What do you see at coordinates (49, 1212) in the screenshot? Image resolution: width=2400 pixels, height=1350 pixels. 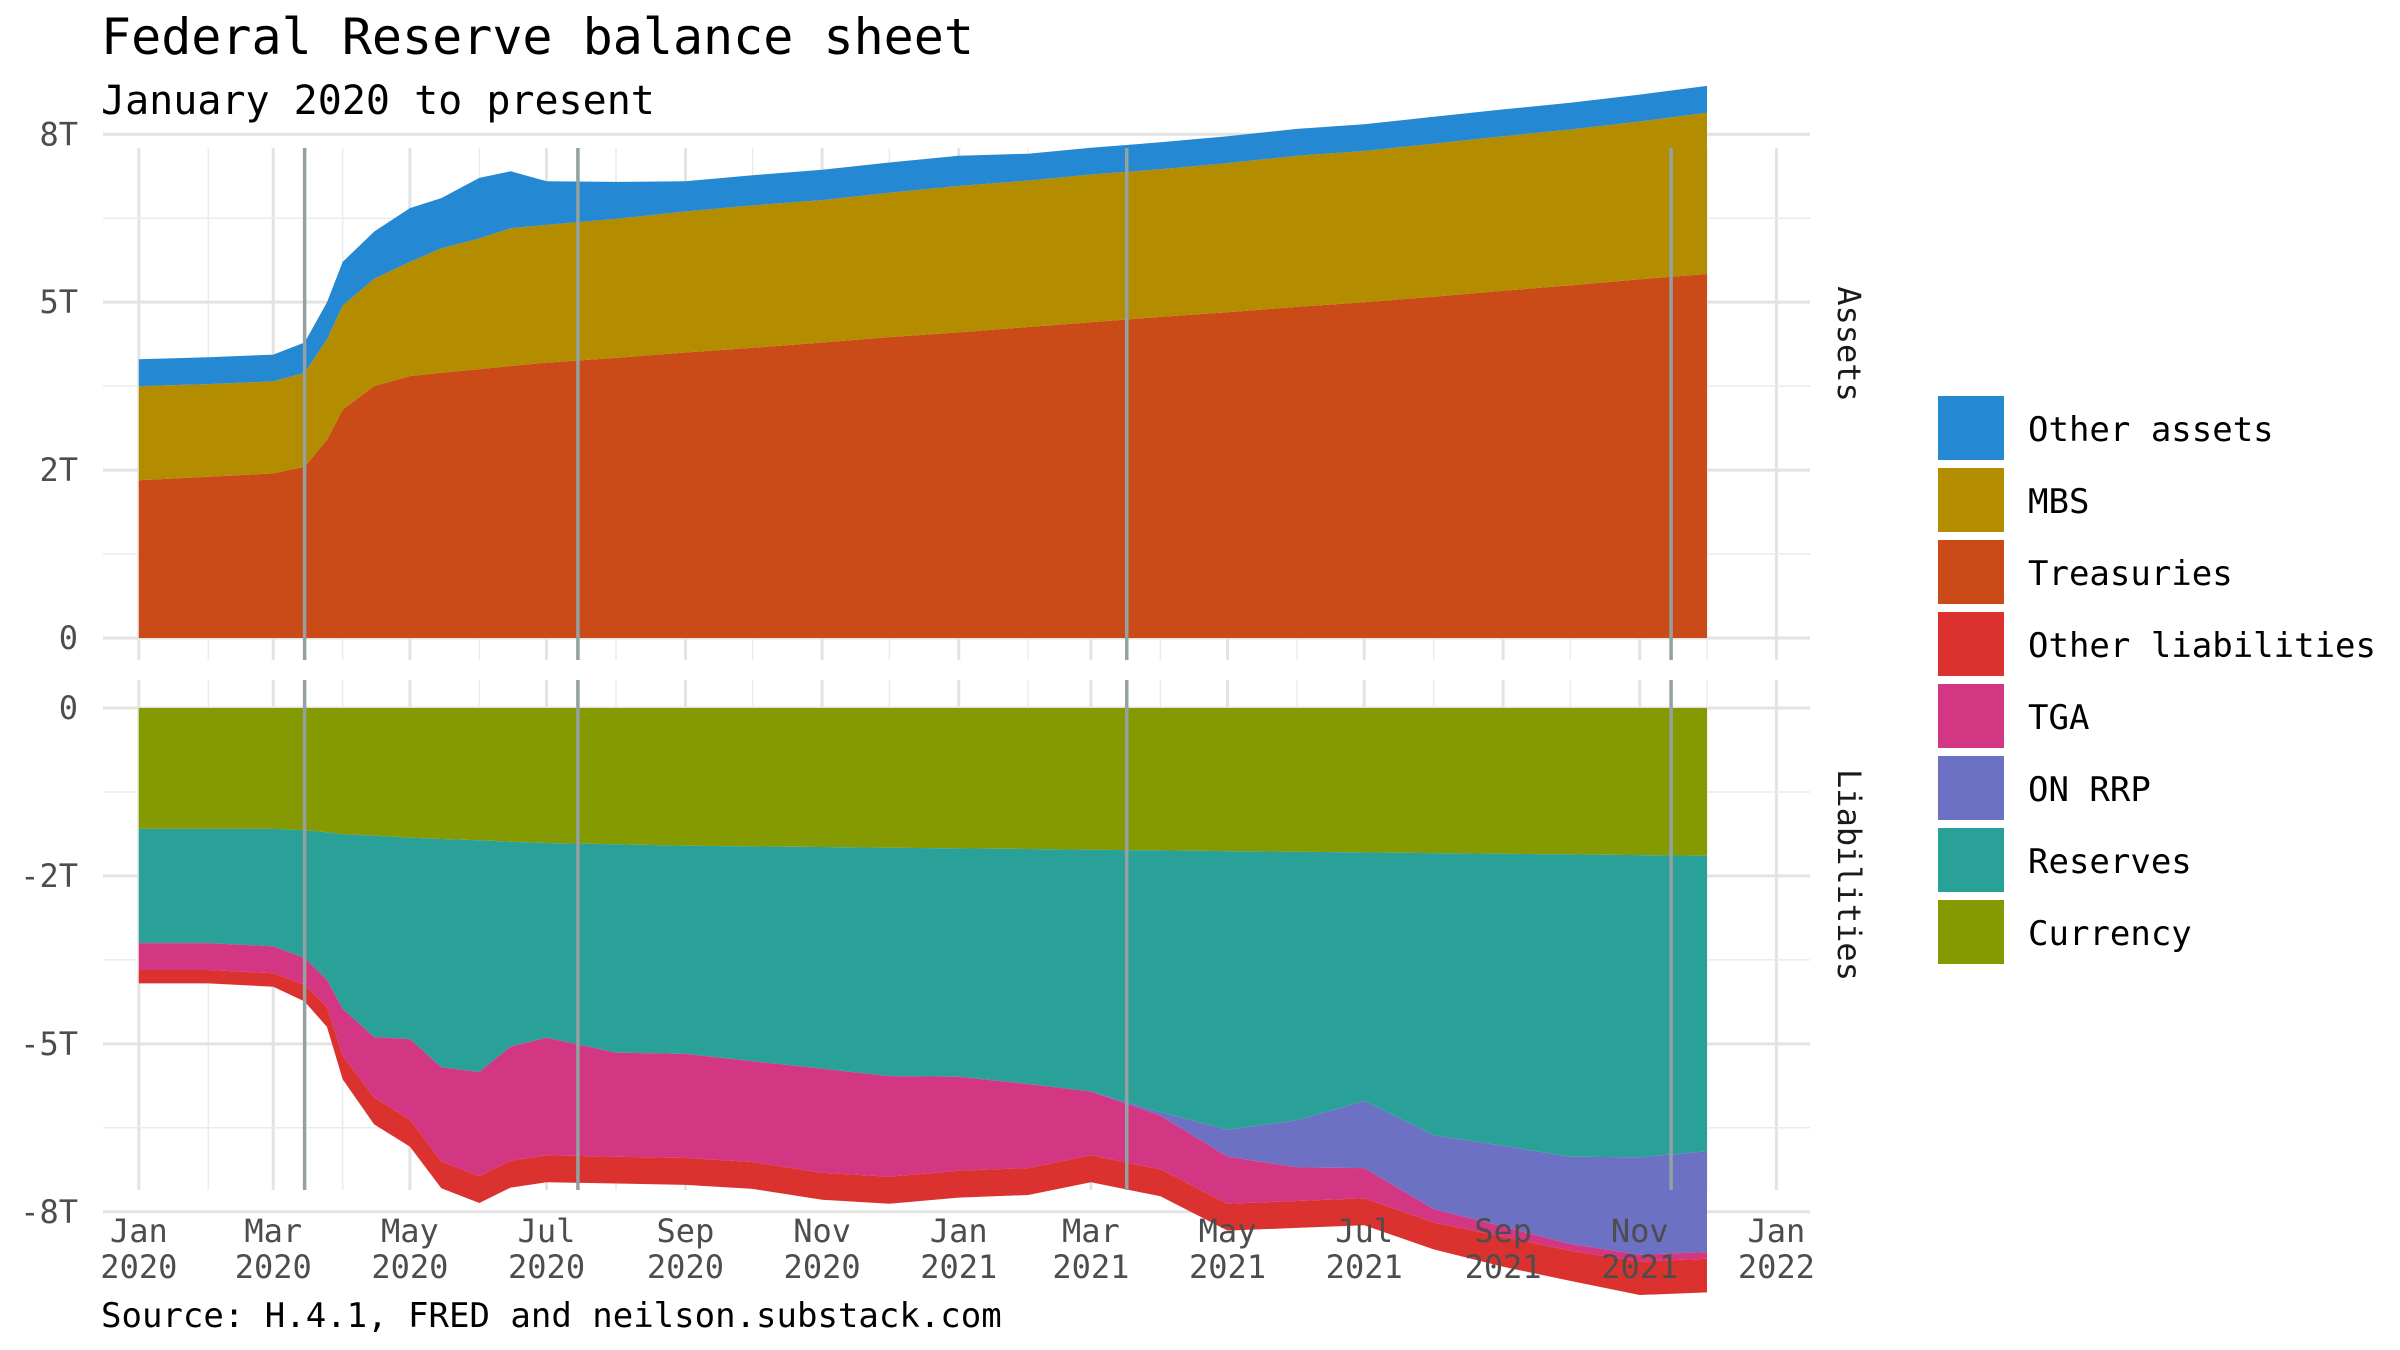 I see `y-tick-label: -8T` at bounding box center [49, 1212].